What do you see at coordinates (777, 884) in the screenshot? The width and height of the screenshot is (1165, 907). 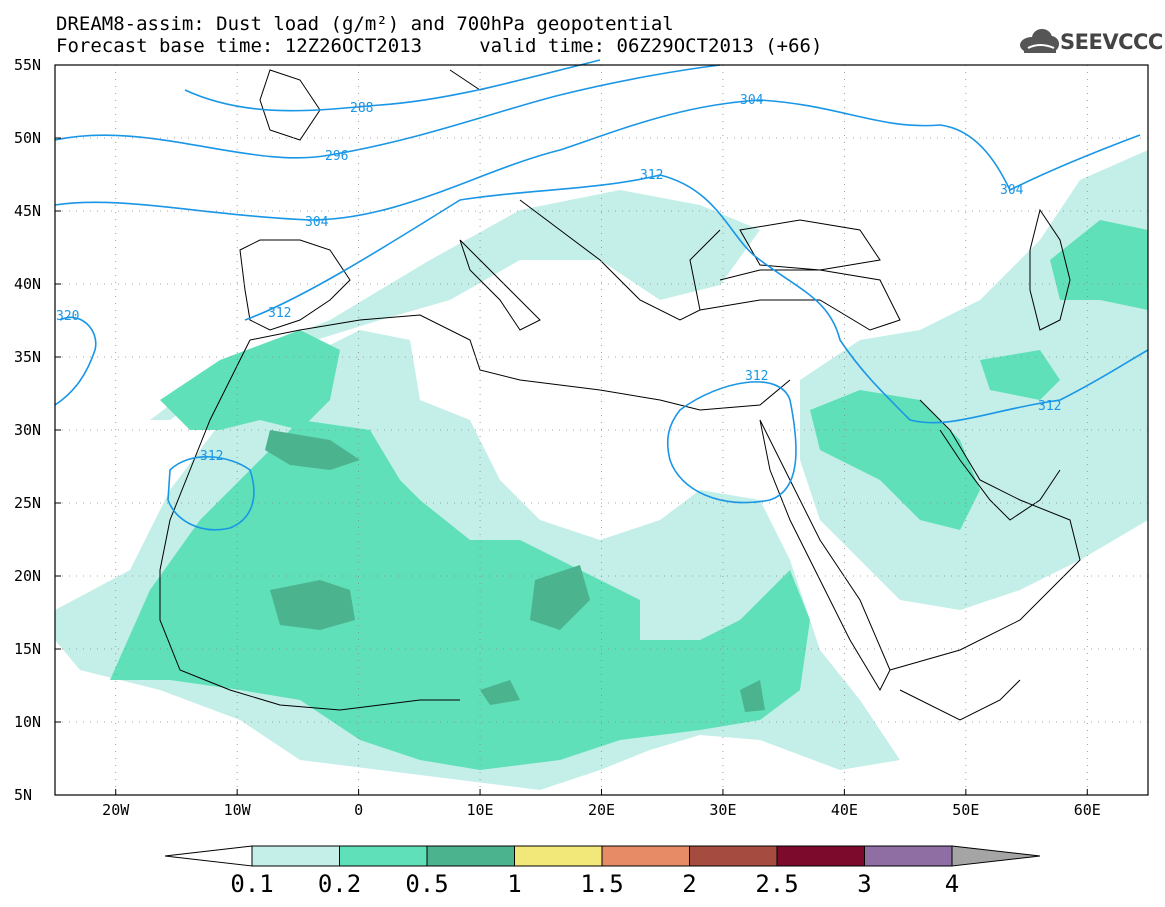 I see `colorbar-label: 2.5` at bounding box center [777, 884].